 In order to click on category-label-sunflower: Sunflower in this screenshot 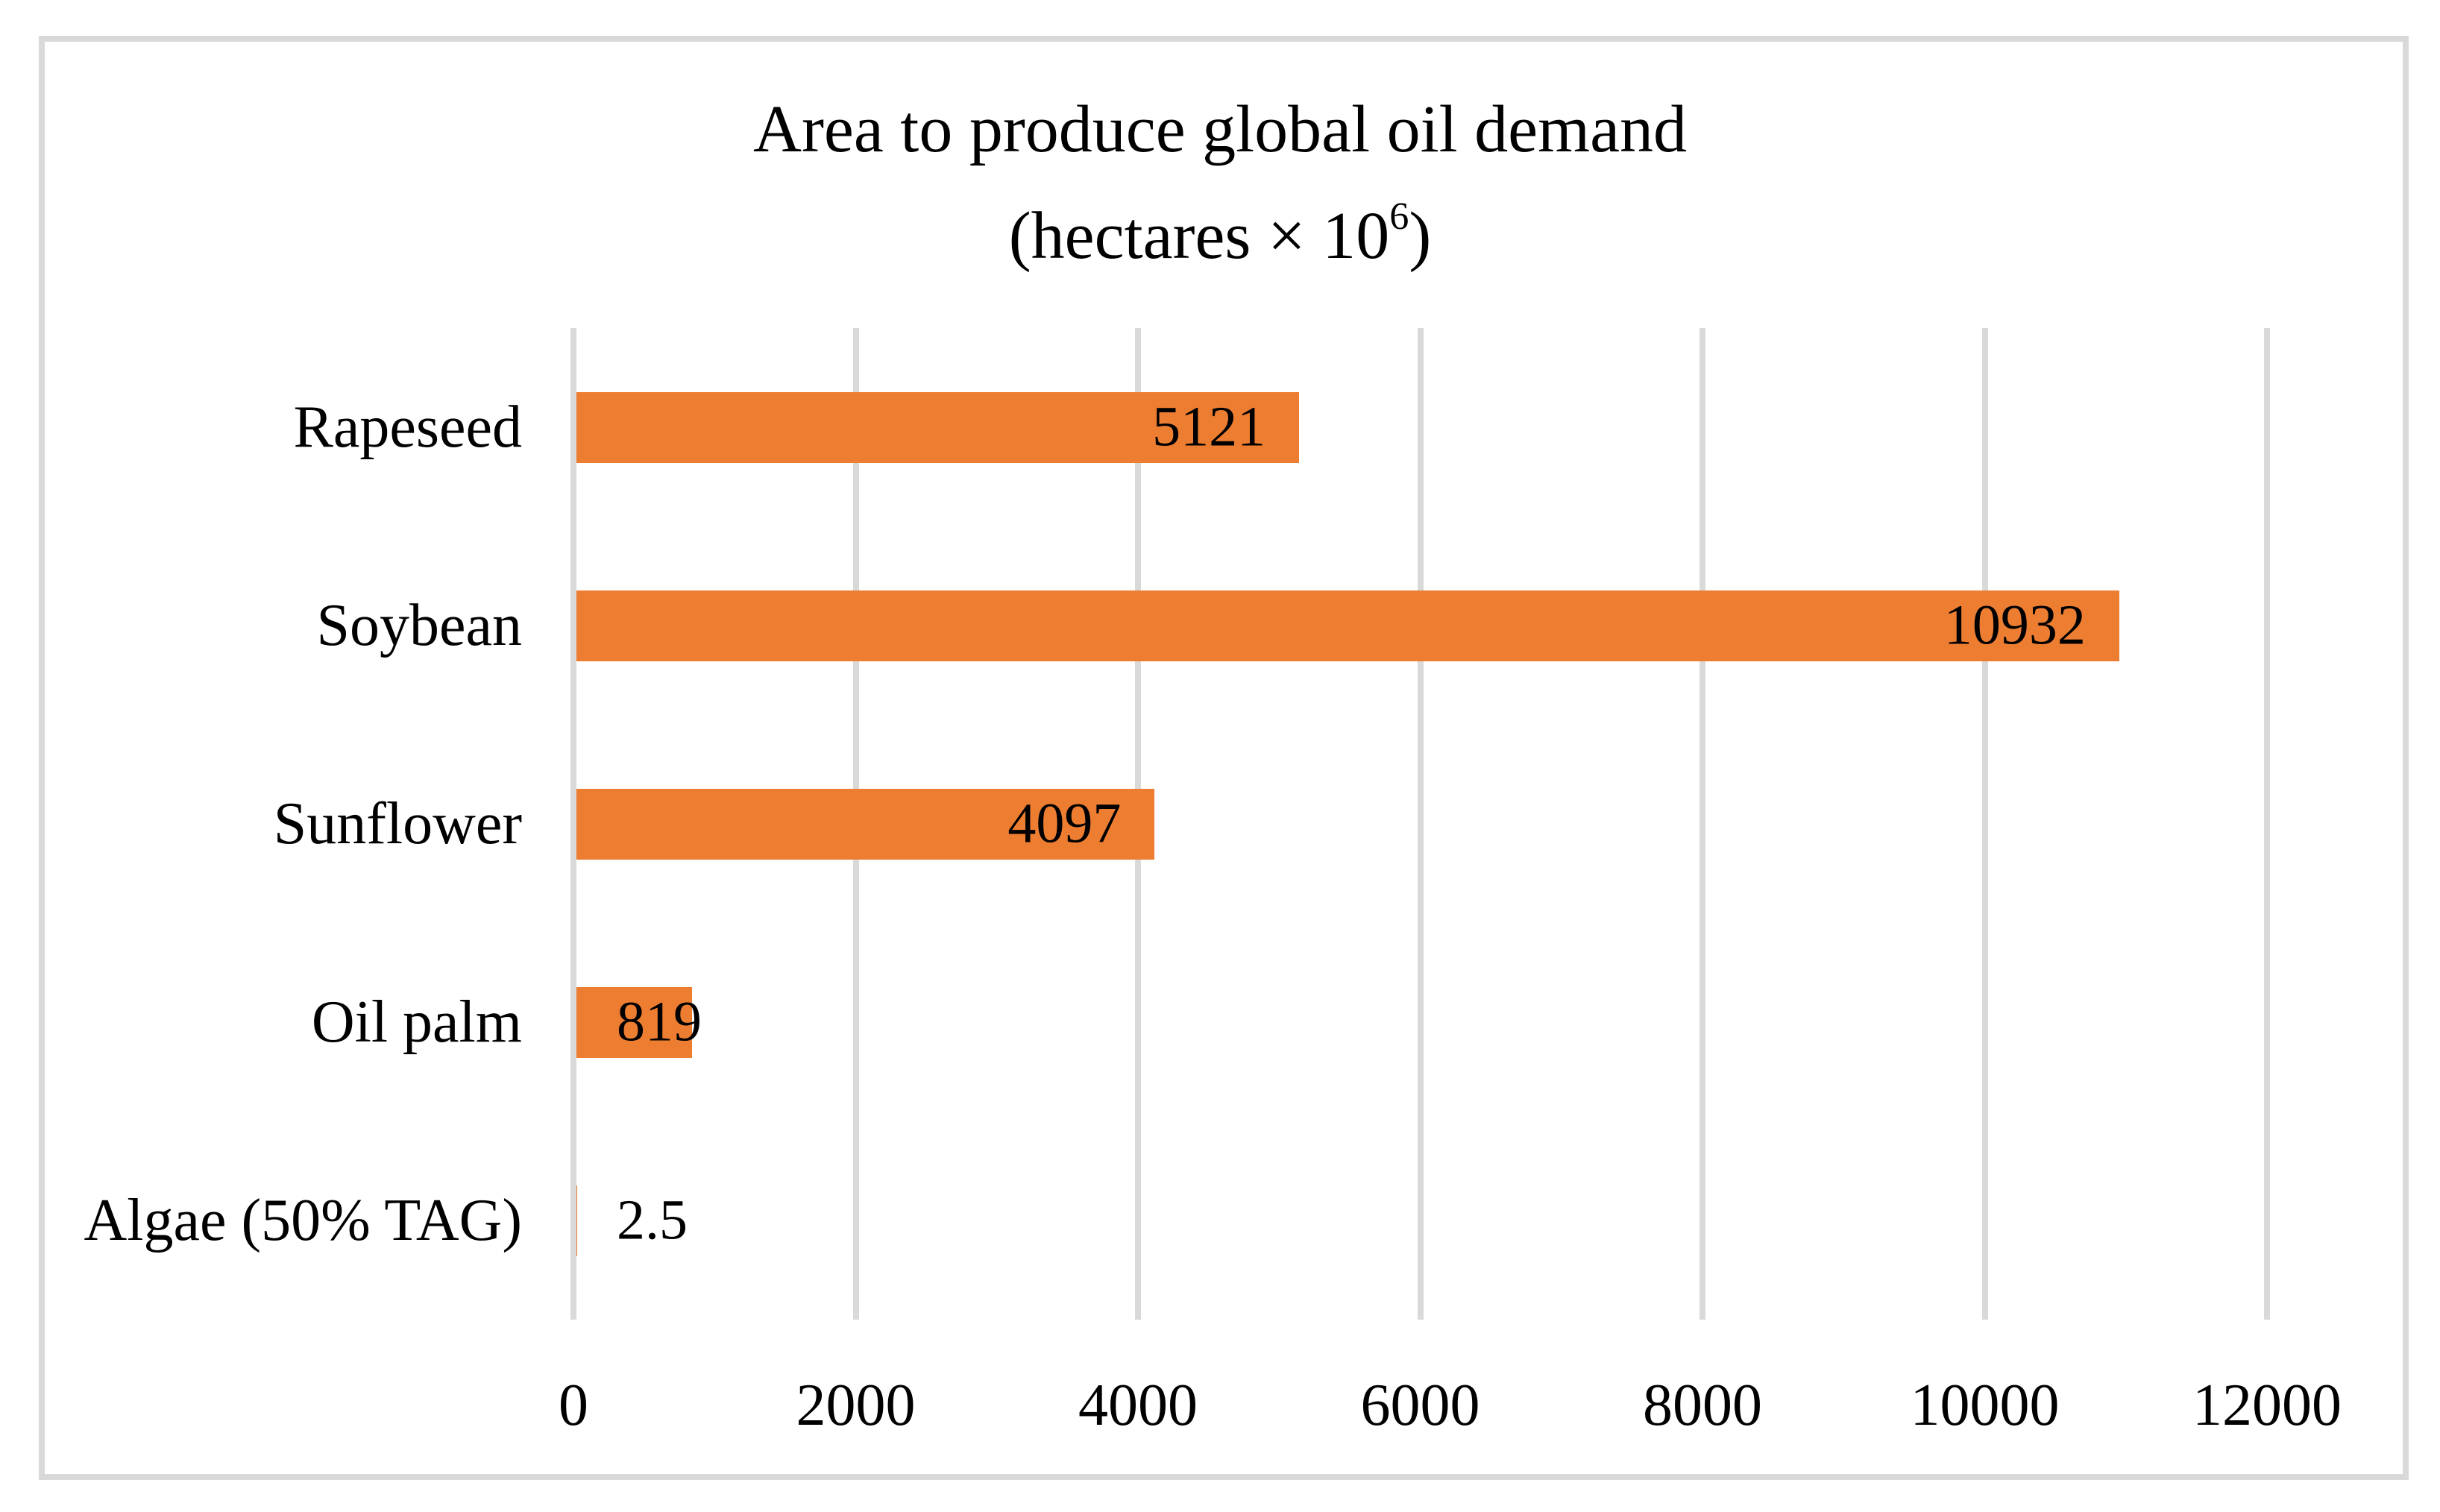, I will do `click(397, 823)`.